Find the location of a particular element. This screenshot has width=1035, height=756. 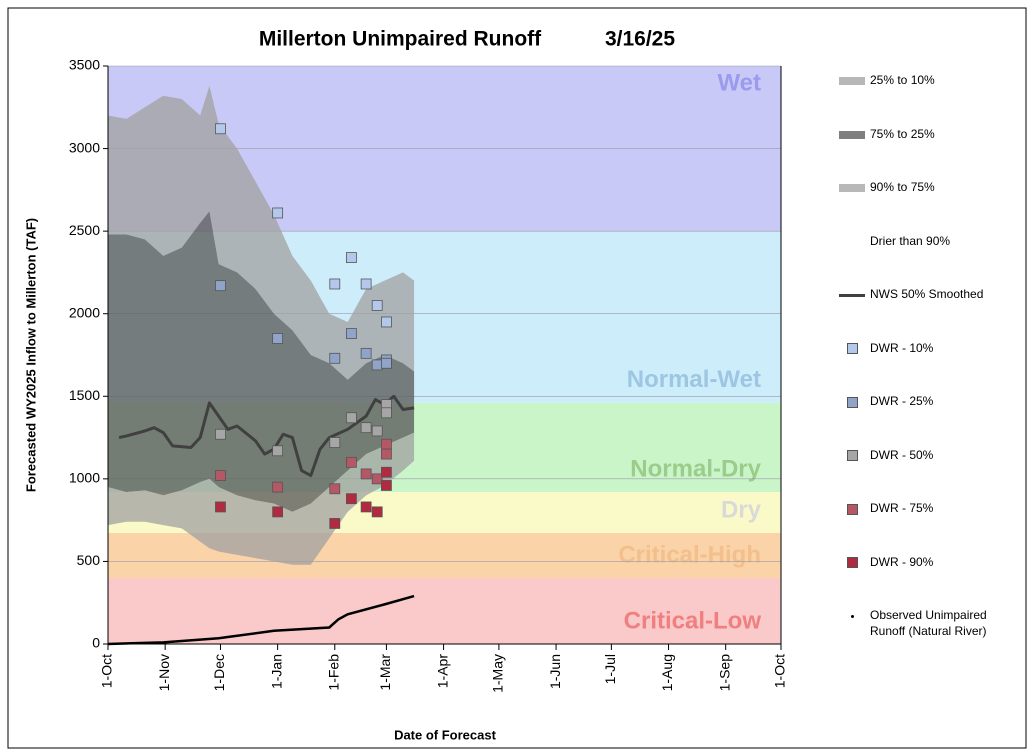

y-tick-label: 0 is located at coordinates (96, 643).